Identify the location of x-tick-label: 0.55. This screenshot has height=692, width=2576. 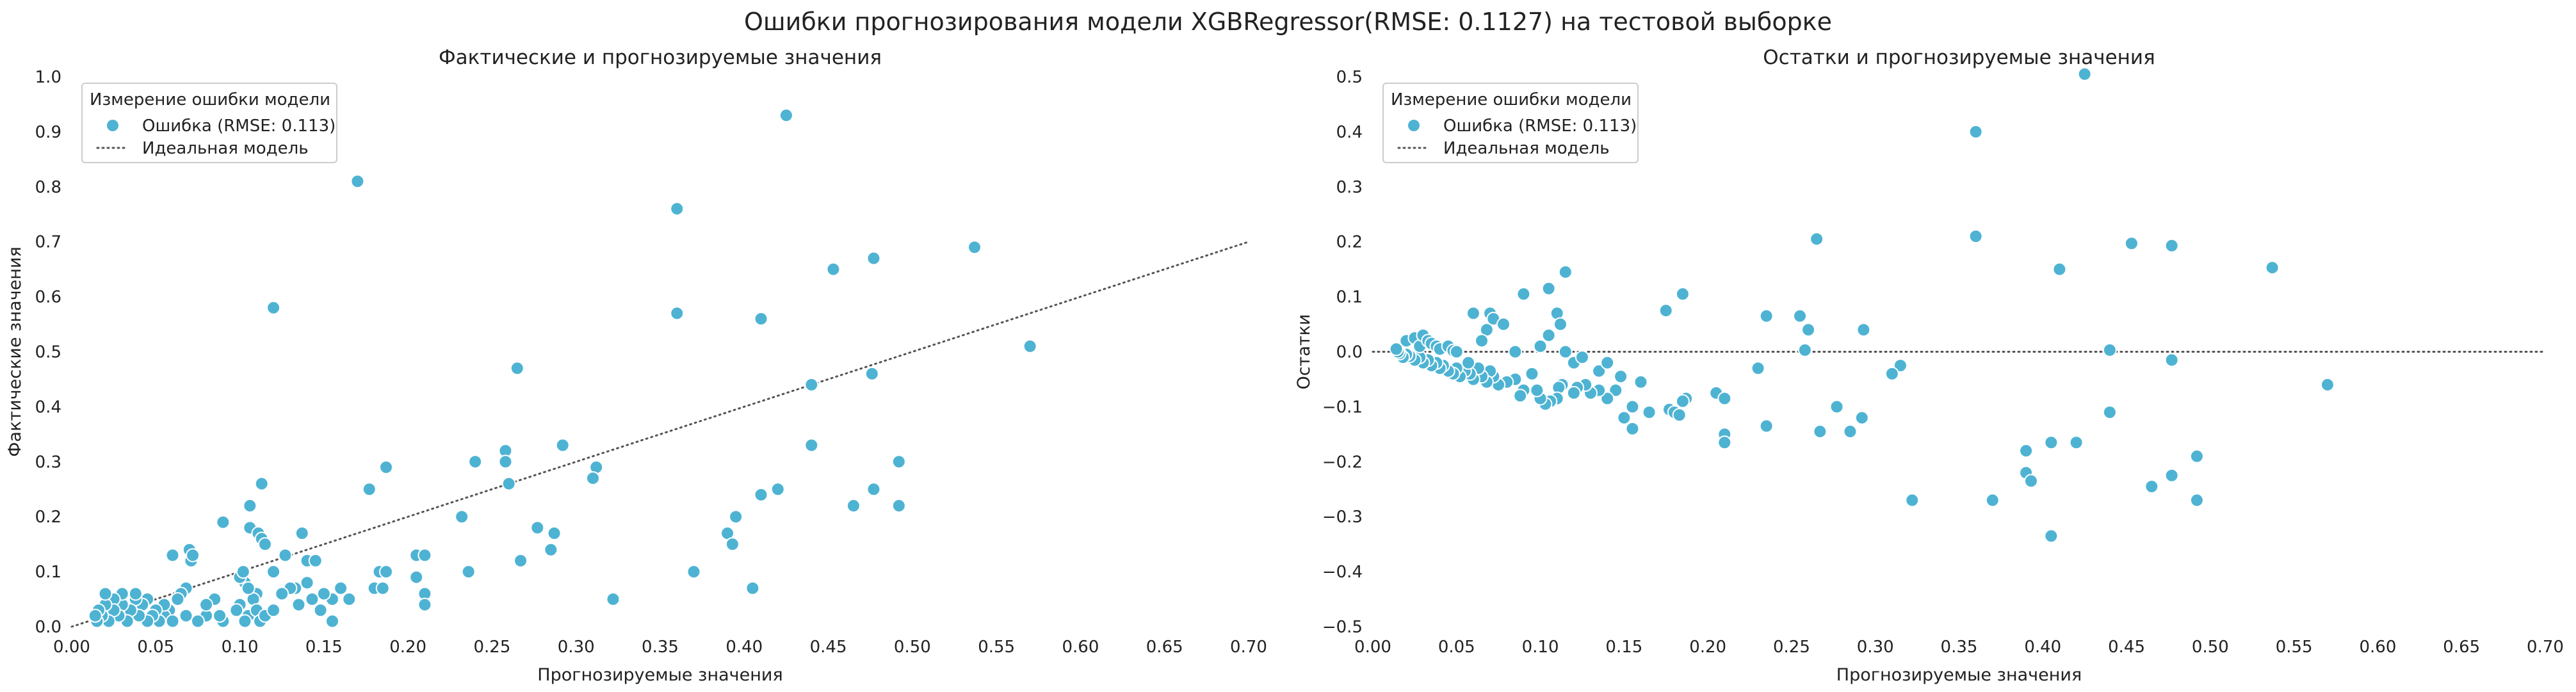
(996, 647).